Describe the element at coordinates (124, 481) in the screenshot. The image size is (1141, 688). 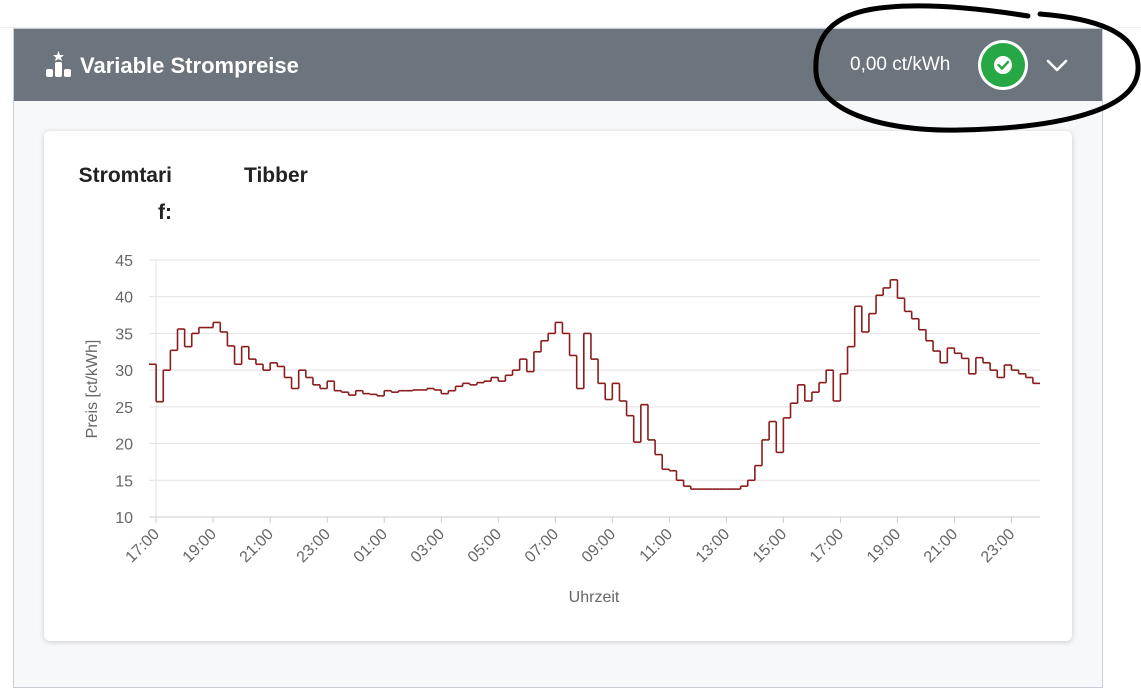
I see `y-tick-label: 15` at that location.